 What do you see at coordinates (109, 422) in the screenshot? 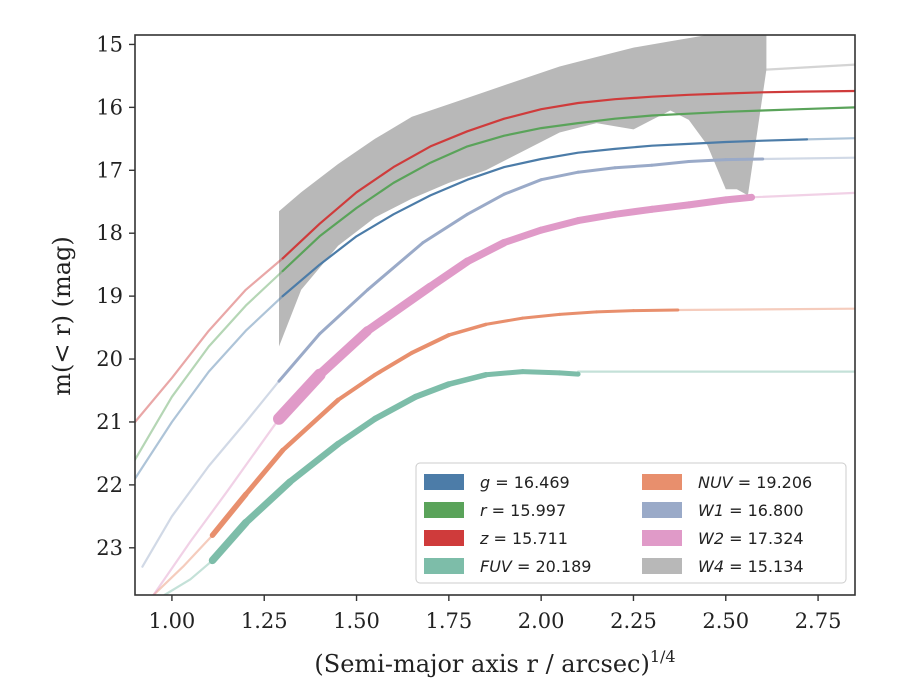
I see `y-tick-label: 21` at bounding box center [109, 422].